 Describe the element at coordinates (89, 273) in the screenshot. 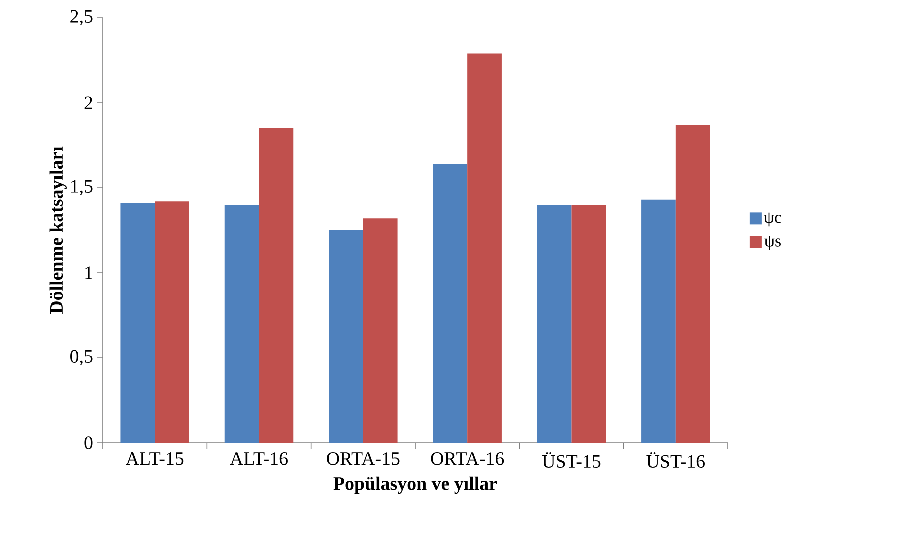

I see `y-tick-label: 1` at that location.